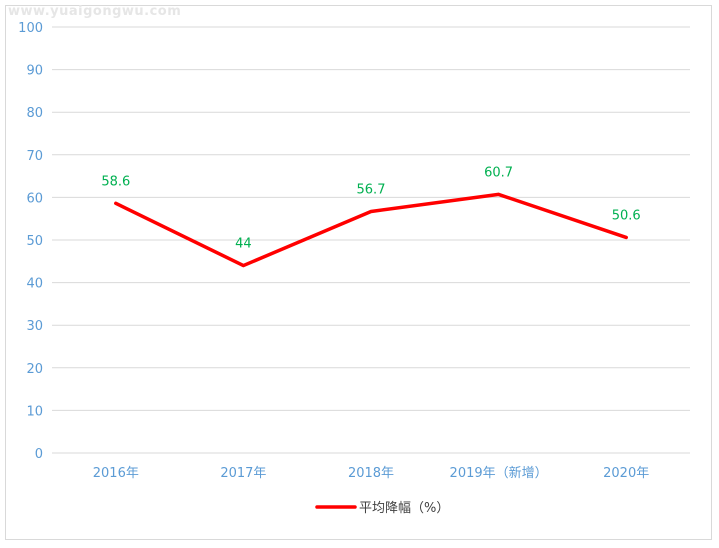 Image resolution: width=719 pixels, height=548 pixels. Describe the element at coordinates (34, 198) in the screenshot. I see `y-tick-label: 60` at that location.